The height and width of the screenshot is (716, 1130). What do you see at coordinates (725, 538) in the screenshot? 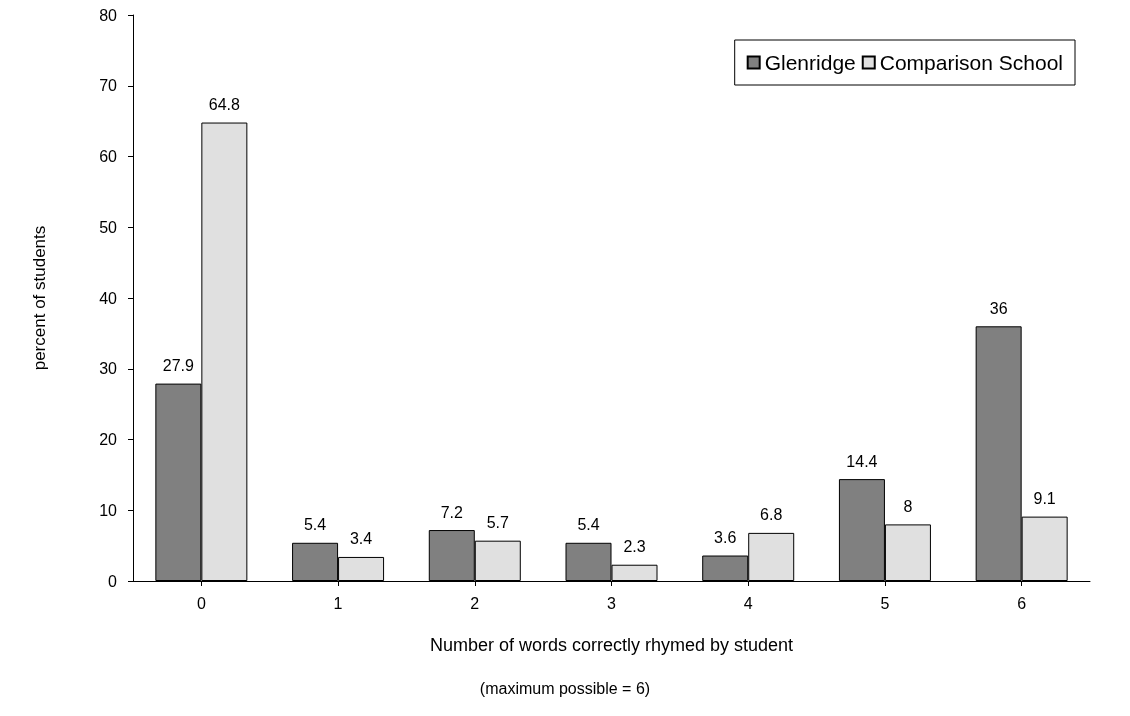
I see `data-label: 3.6` at bounding box center [725, 538].